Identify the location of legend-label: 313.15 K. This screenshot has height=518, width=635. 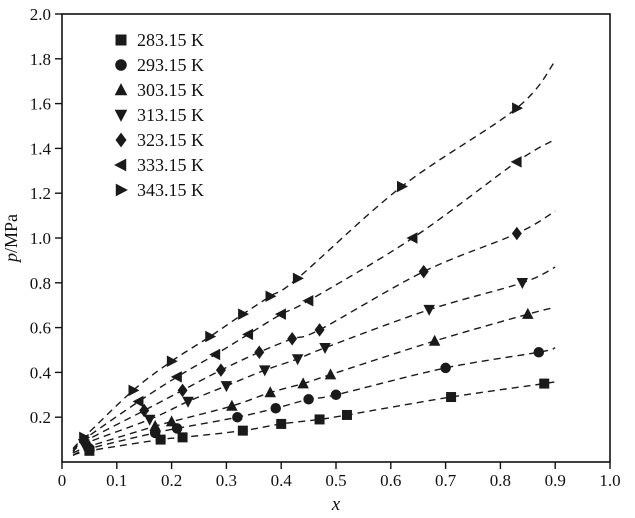
(170, 115).